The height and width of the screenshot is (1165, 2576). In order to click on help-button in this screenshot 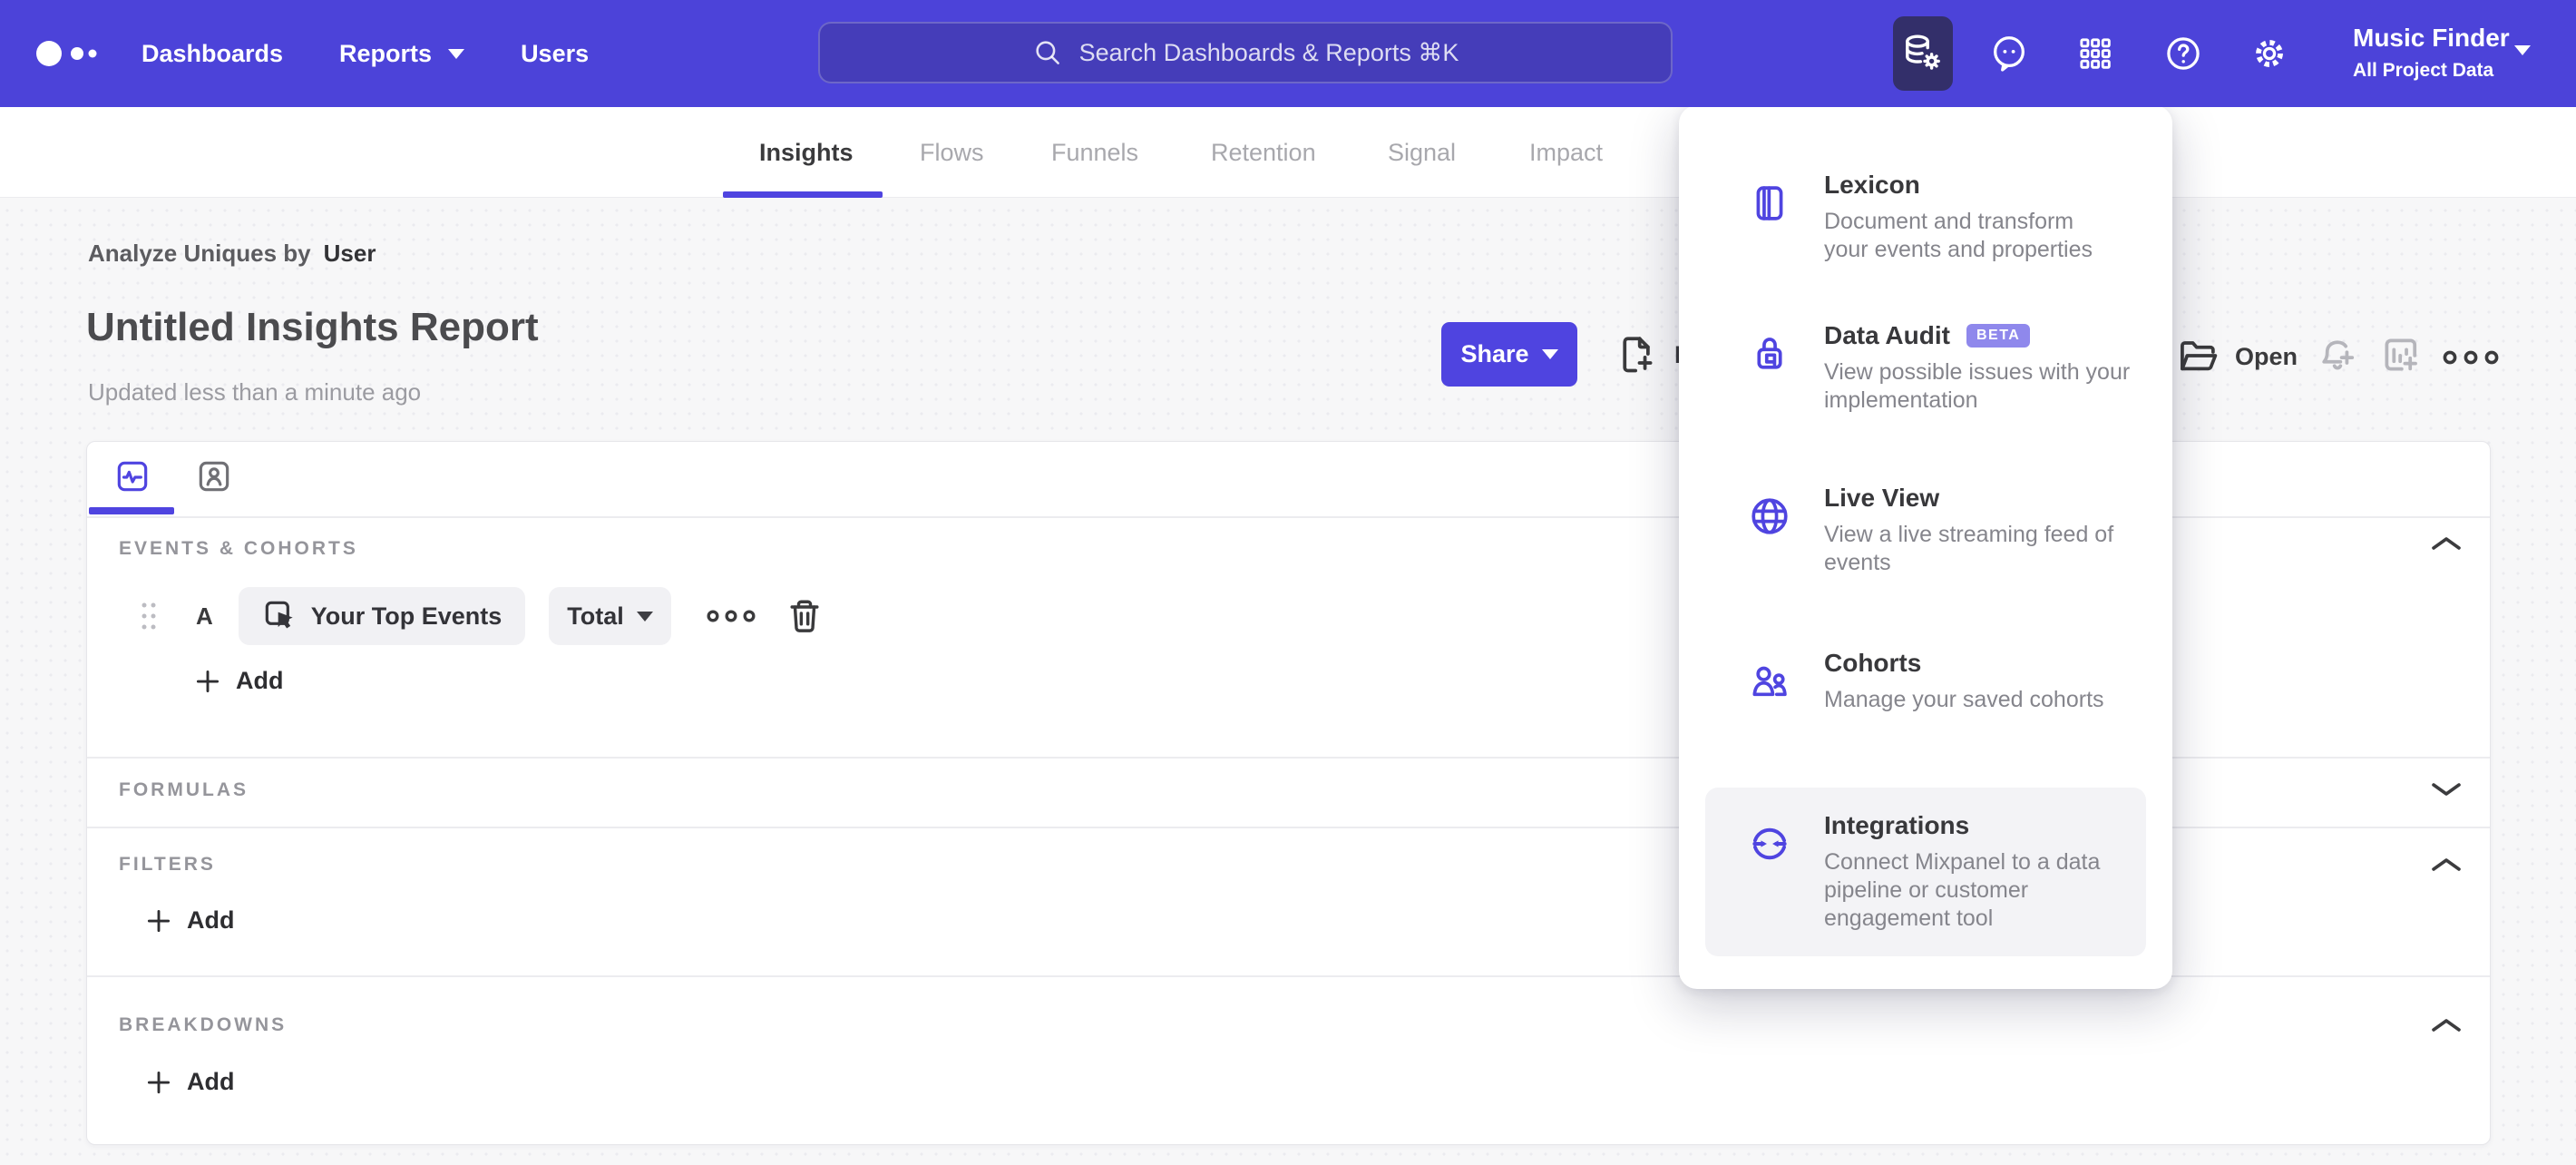, I will do `click(2183, 53)`.